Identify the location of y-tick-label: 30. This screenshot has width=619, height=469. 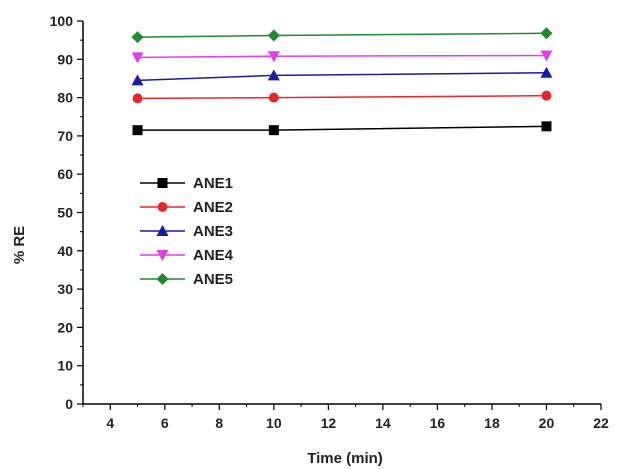
(65, 289).